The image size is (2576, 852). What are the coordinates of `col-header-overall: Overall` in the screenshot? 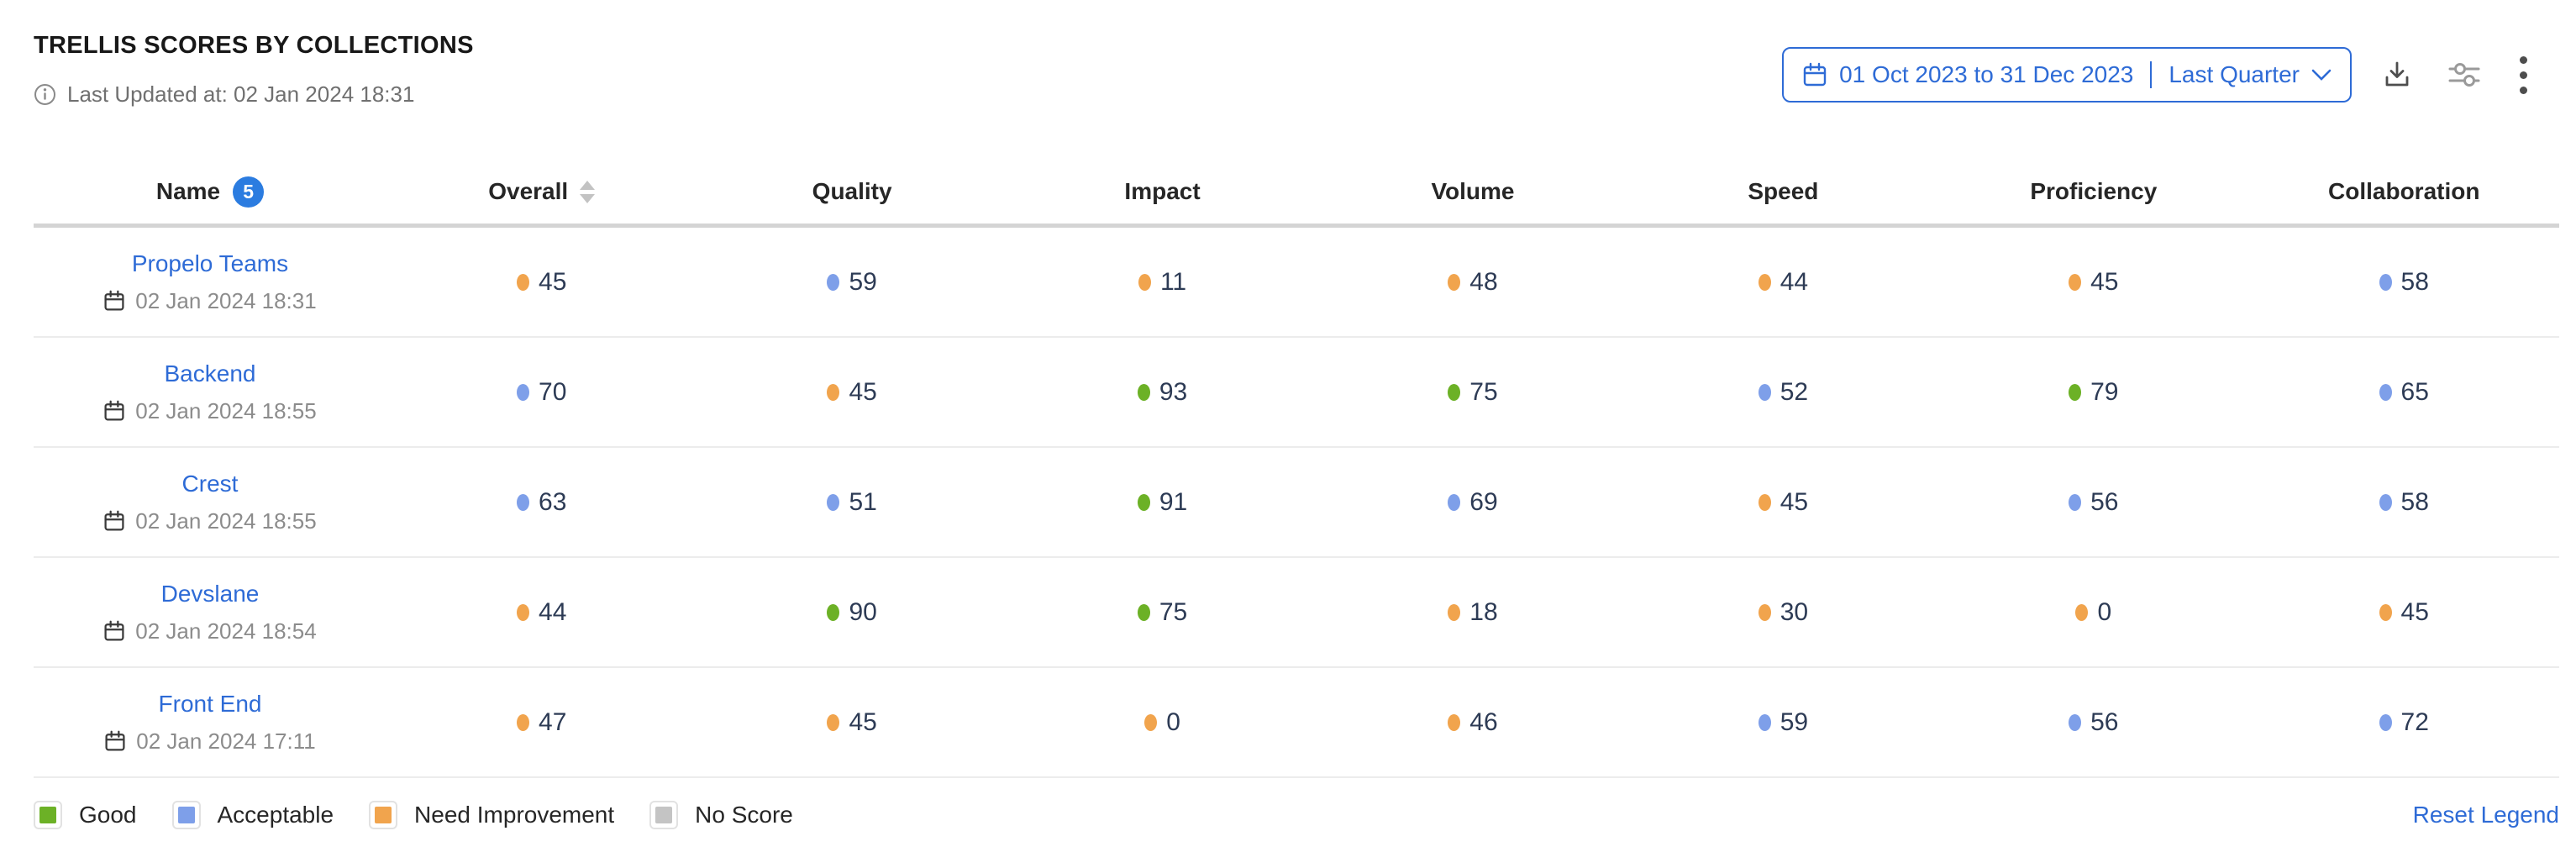 It's located at (541, 191).